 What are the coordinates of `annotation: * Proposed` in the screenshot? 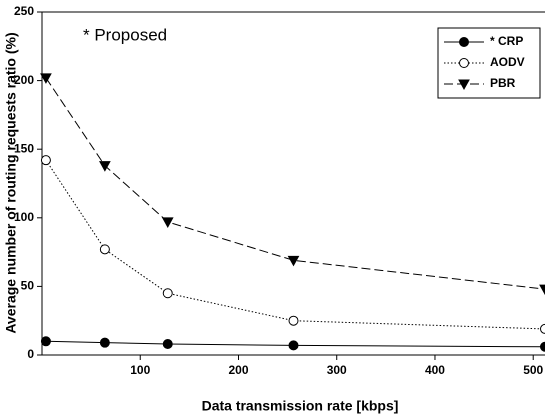 It's located at (125, 34).